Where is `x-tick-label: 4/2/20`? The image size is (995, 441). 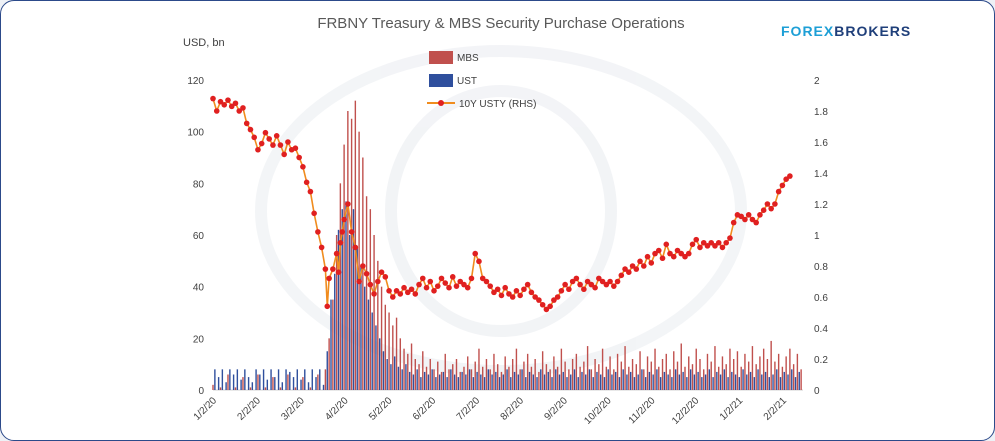
x-tick-label: 4/2/20 is located at coordinates (337, 409).